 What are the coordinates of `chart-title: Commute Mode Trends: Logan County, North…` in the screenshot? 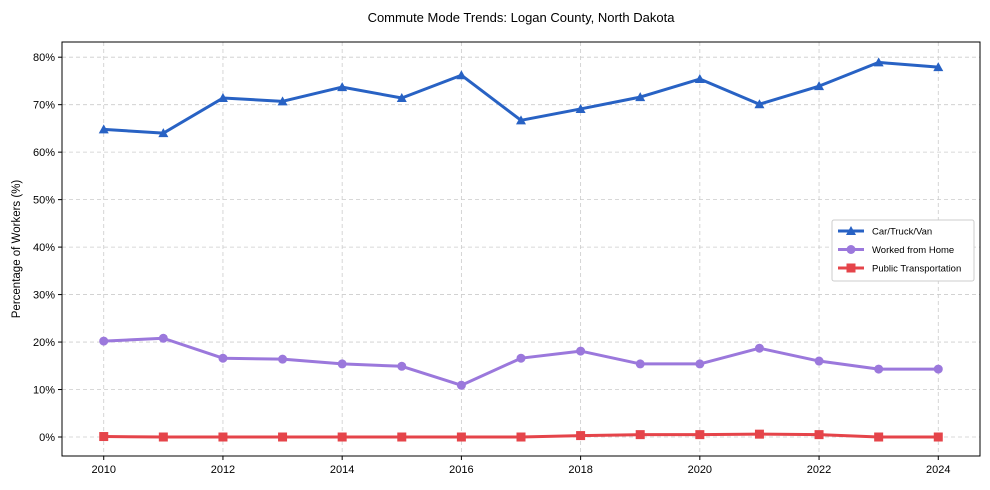 It's located at (522, 17).